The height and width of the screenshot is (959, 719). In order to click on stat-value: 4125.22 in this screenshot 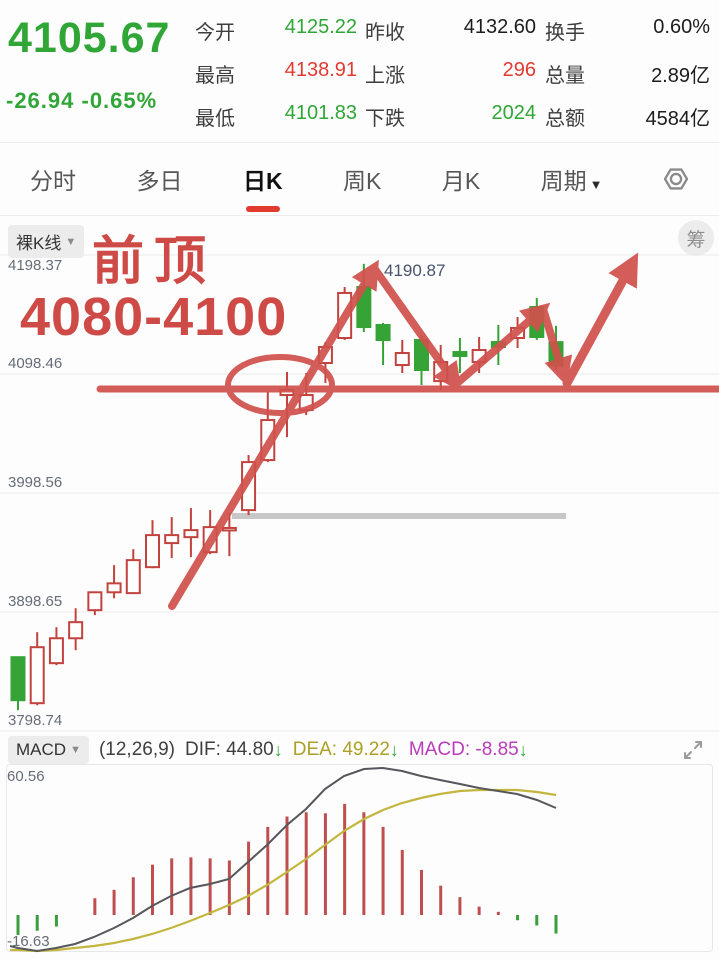, I will do `click(320, 27)`.